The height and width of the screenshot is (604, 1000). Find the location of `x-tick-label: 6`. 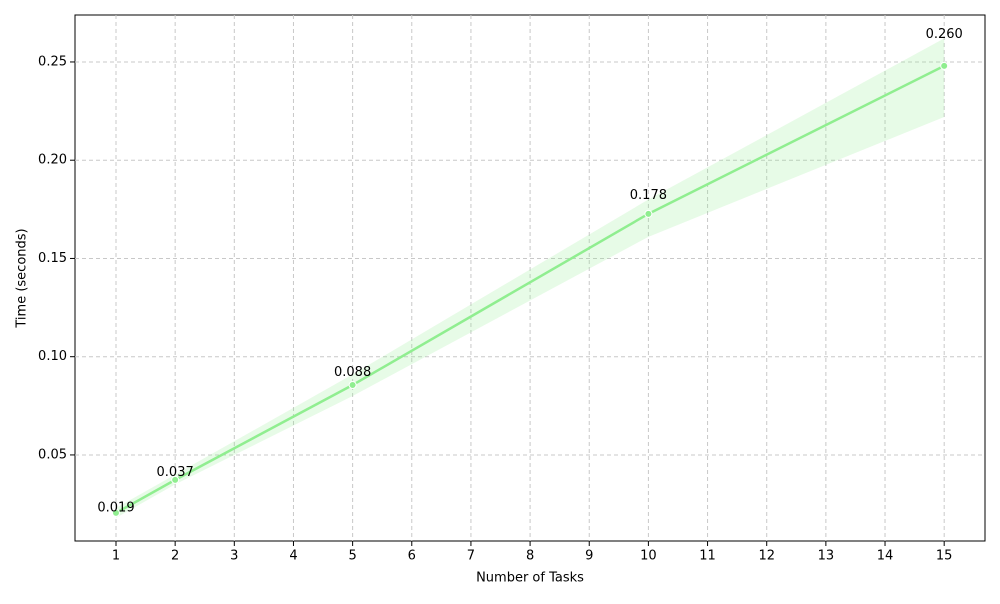

x-tick-label: 6 is located at coordinates (412, 556).